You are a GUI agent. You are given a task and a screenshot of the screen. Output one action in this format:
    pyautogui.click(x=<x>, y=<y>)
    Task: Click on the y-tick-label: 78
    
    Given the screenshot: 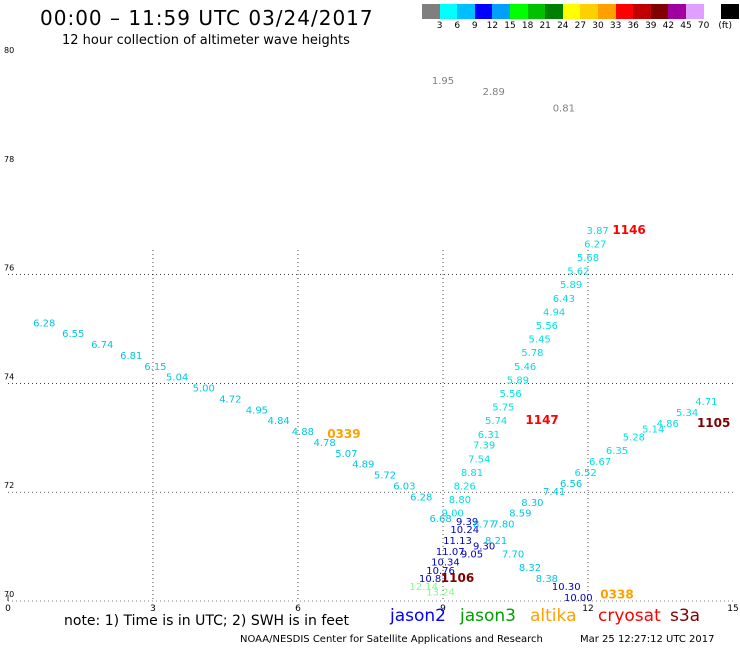 What is the action you would take?
    pyautogui.click(x=9, y=159)
    